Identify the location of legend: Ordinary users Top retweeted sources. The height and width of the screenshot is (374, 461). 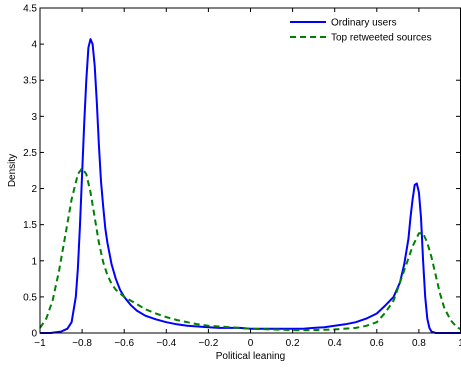
(373, 29).